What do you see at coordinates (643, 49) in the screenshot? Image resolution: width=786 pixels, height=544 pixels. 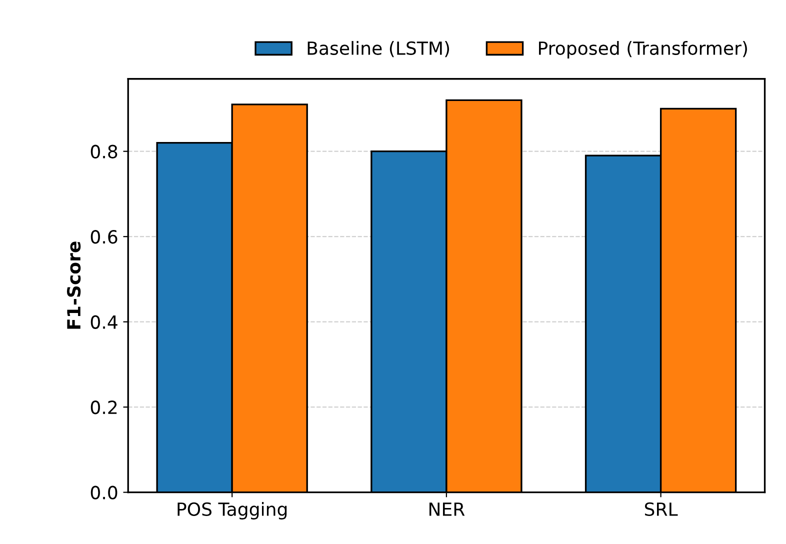 I see `legend-label: Proposed (Transformer)` at bounding box center [643, 49].